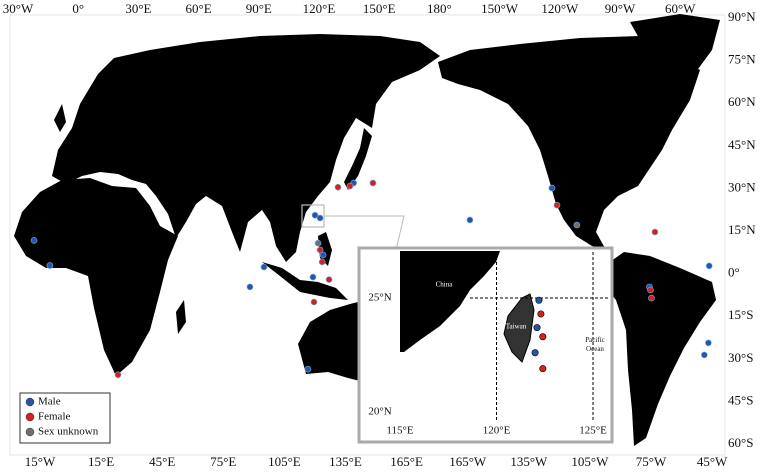 This screenshot has height=473, width=775. I want to click on inset-lat-label: 25°N, so click(379, 298).